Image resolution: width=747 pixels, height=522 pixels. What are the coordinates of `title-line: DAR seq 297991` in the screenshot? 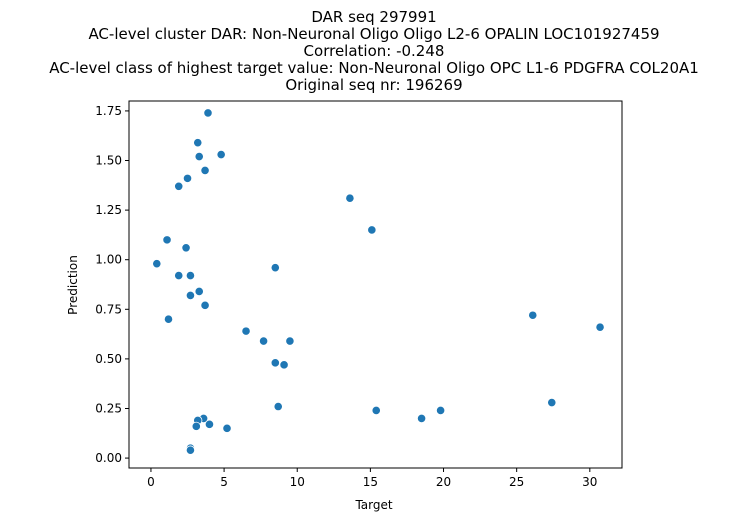 It's located at (373, 17).